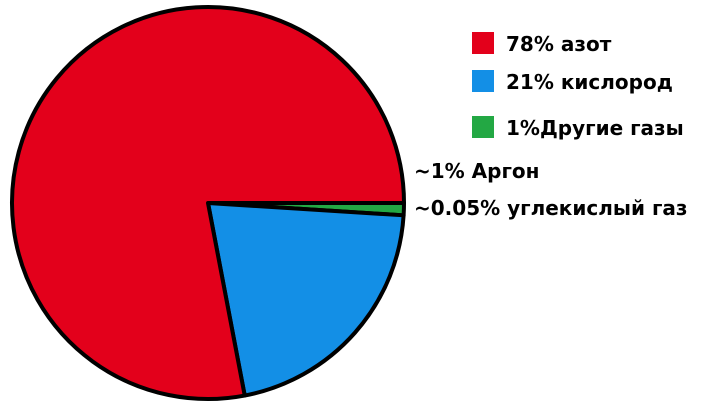 The width and height of the screenshot is (706, 414). Describe the element at coordinates (551, 208) in the screenshot. I see `annotation-carbon-dioxide: ~0.05% углекислый газ` at that location.